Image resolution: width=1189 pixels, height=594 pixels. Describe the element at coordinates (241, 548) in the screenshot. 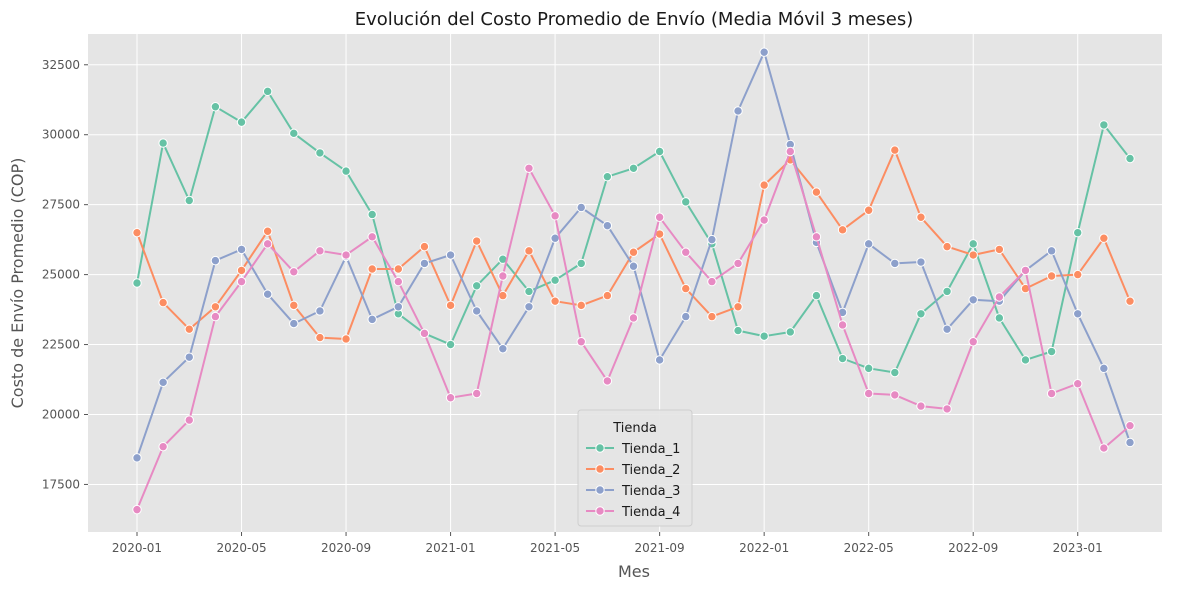

I see `x-tick-label: 2020-05` at that location.